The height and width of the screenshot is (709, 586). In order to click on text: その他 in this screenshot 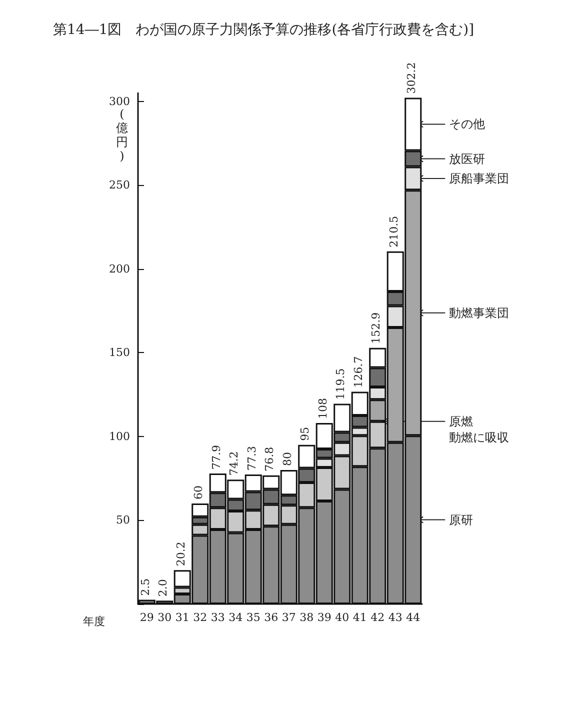, I will do `click(467, 124)`.